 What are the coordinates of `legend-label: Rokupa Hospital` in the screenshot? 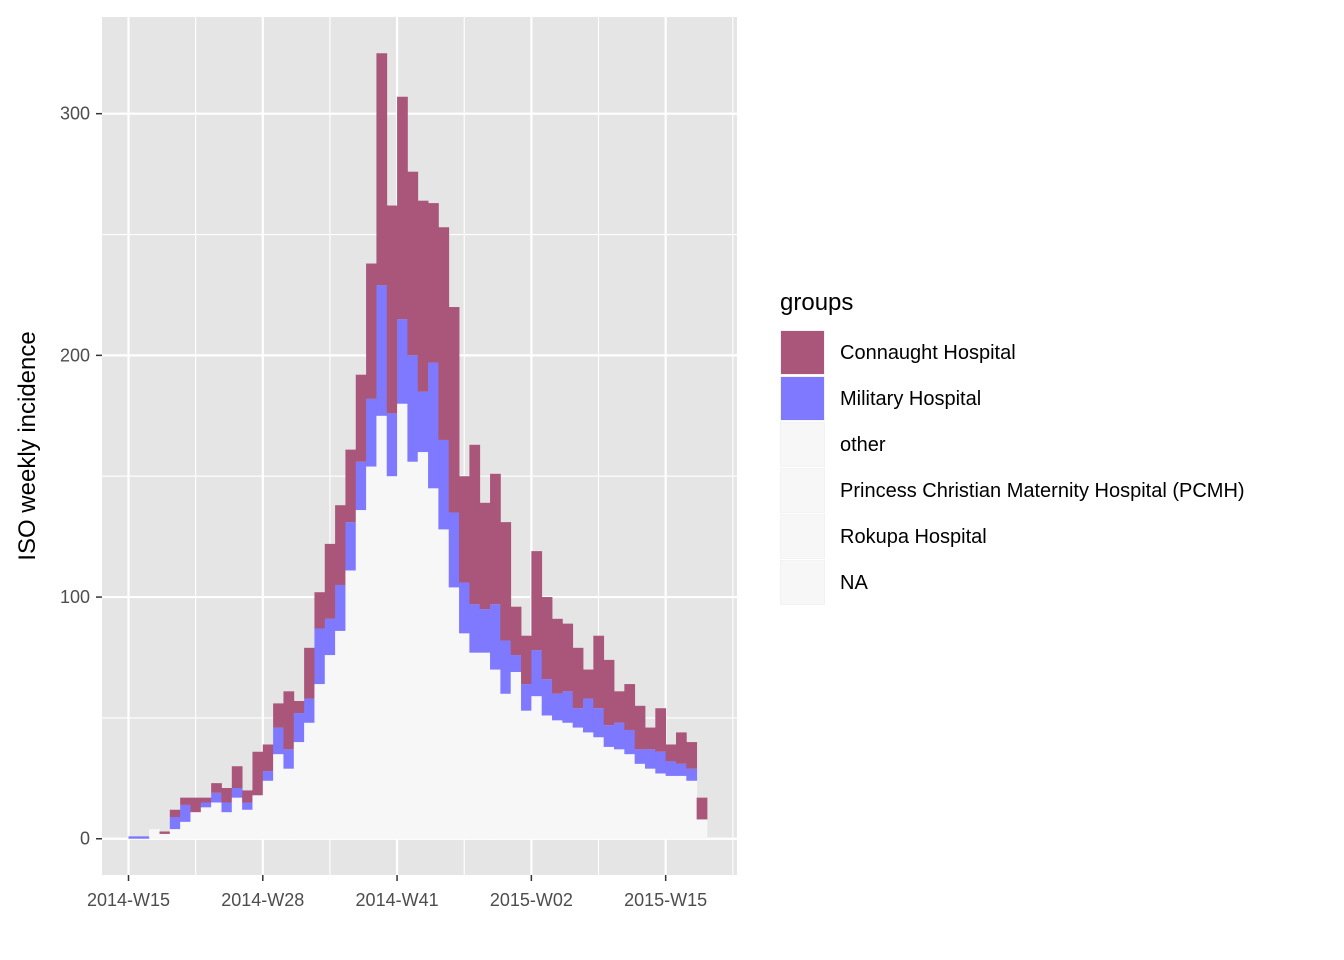 It's located at (913, 537).